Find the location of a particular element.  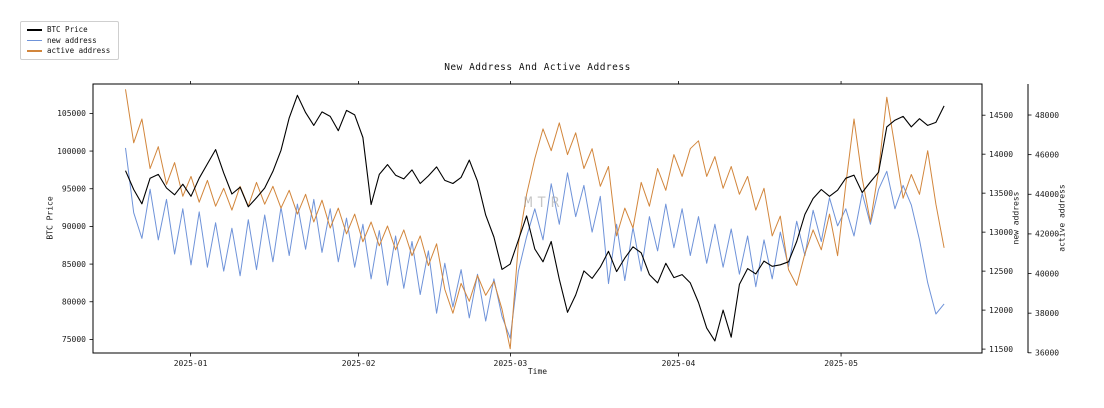

legend-label: active address is located at coordinates (79, 50).